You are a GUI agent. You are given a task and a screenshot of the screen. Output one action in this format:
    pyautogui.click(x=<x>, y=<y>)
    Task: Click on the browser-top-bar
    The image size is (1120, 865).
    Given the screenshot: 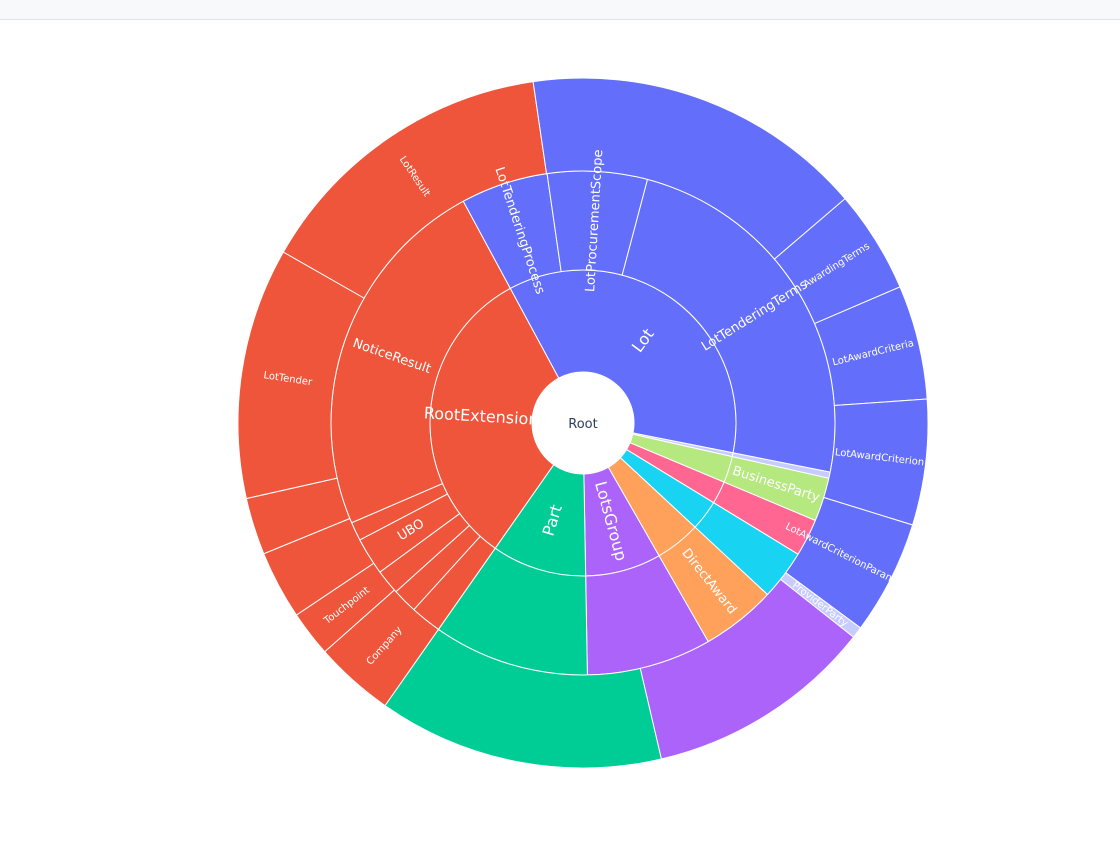 What is the action you would take?
    pyautogui.click(x=560, y=10)
    